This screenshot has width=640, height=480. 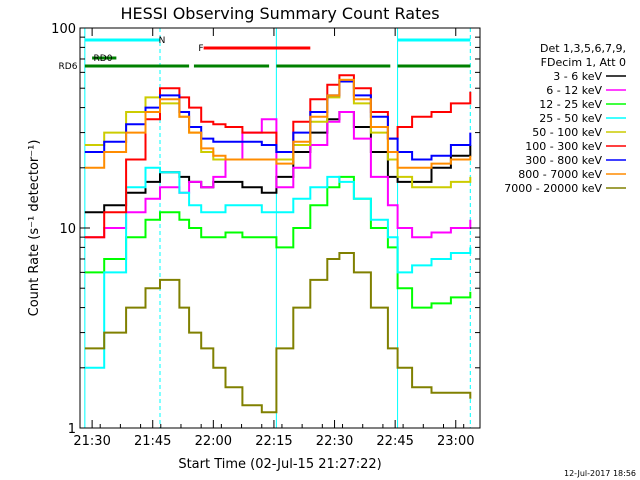 I want to click on chart-title: HESSI Observing Summary Count Rates, so click(x=279, y=13).